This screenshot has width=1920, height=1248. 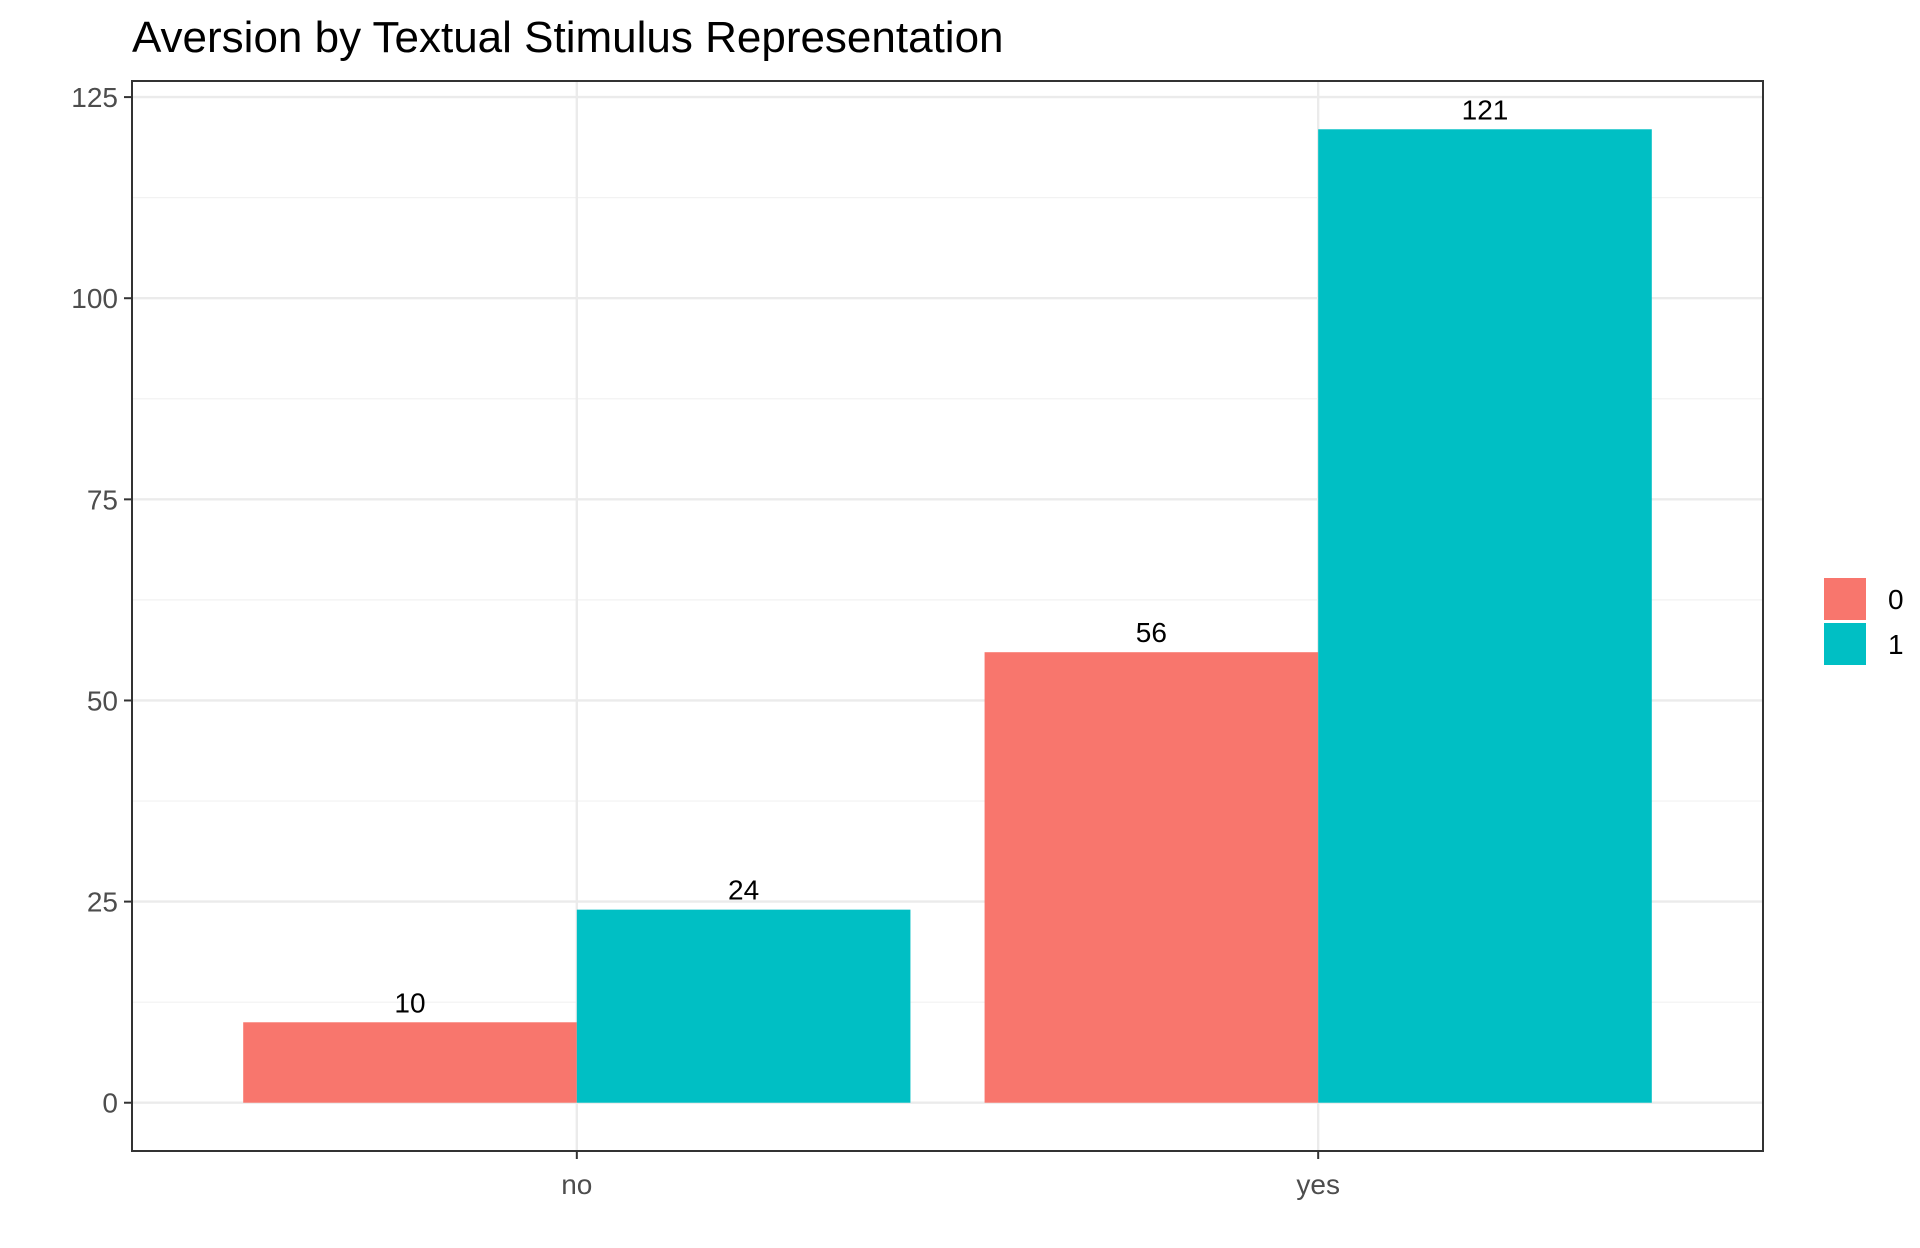 What do you see at coordinates (102, 700) in the screenshot?
I see `y-tick-label: 50` at bounding box center [102, 700].